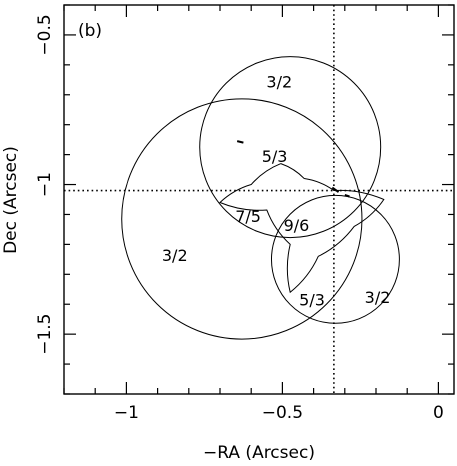 Image resolution: width=457 pixels, height=466 pixels. What do you see at coordinates (90, 31) in the screenshot?
I see `panel-label: (b)` at bounding box center [90, 31].